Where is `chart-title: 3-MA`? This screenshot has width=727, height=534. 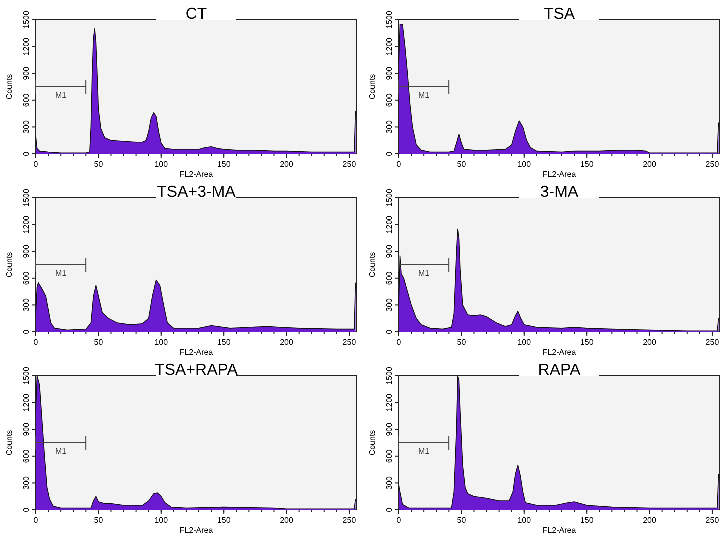
chart-title: 3-MA is located at coordinates (559, 192).